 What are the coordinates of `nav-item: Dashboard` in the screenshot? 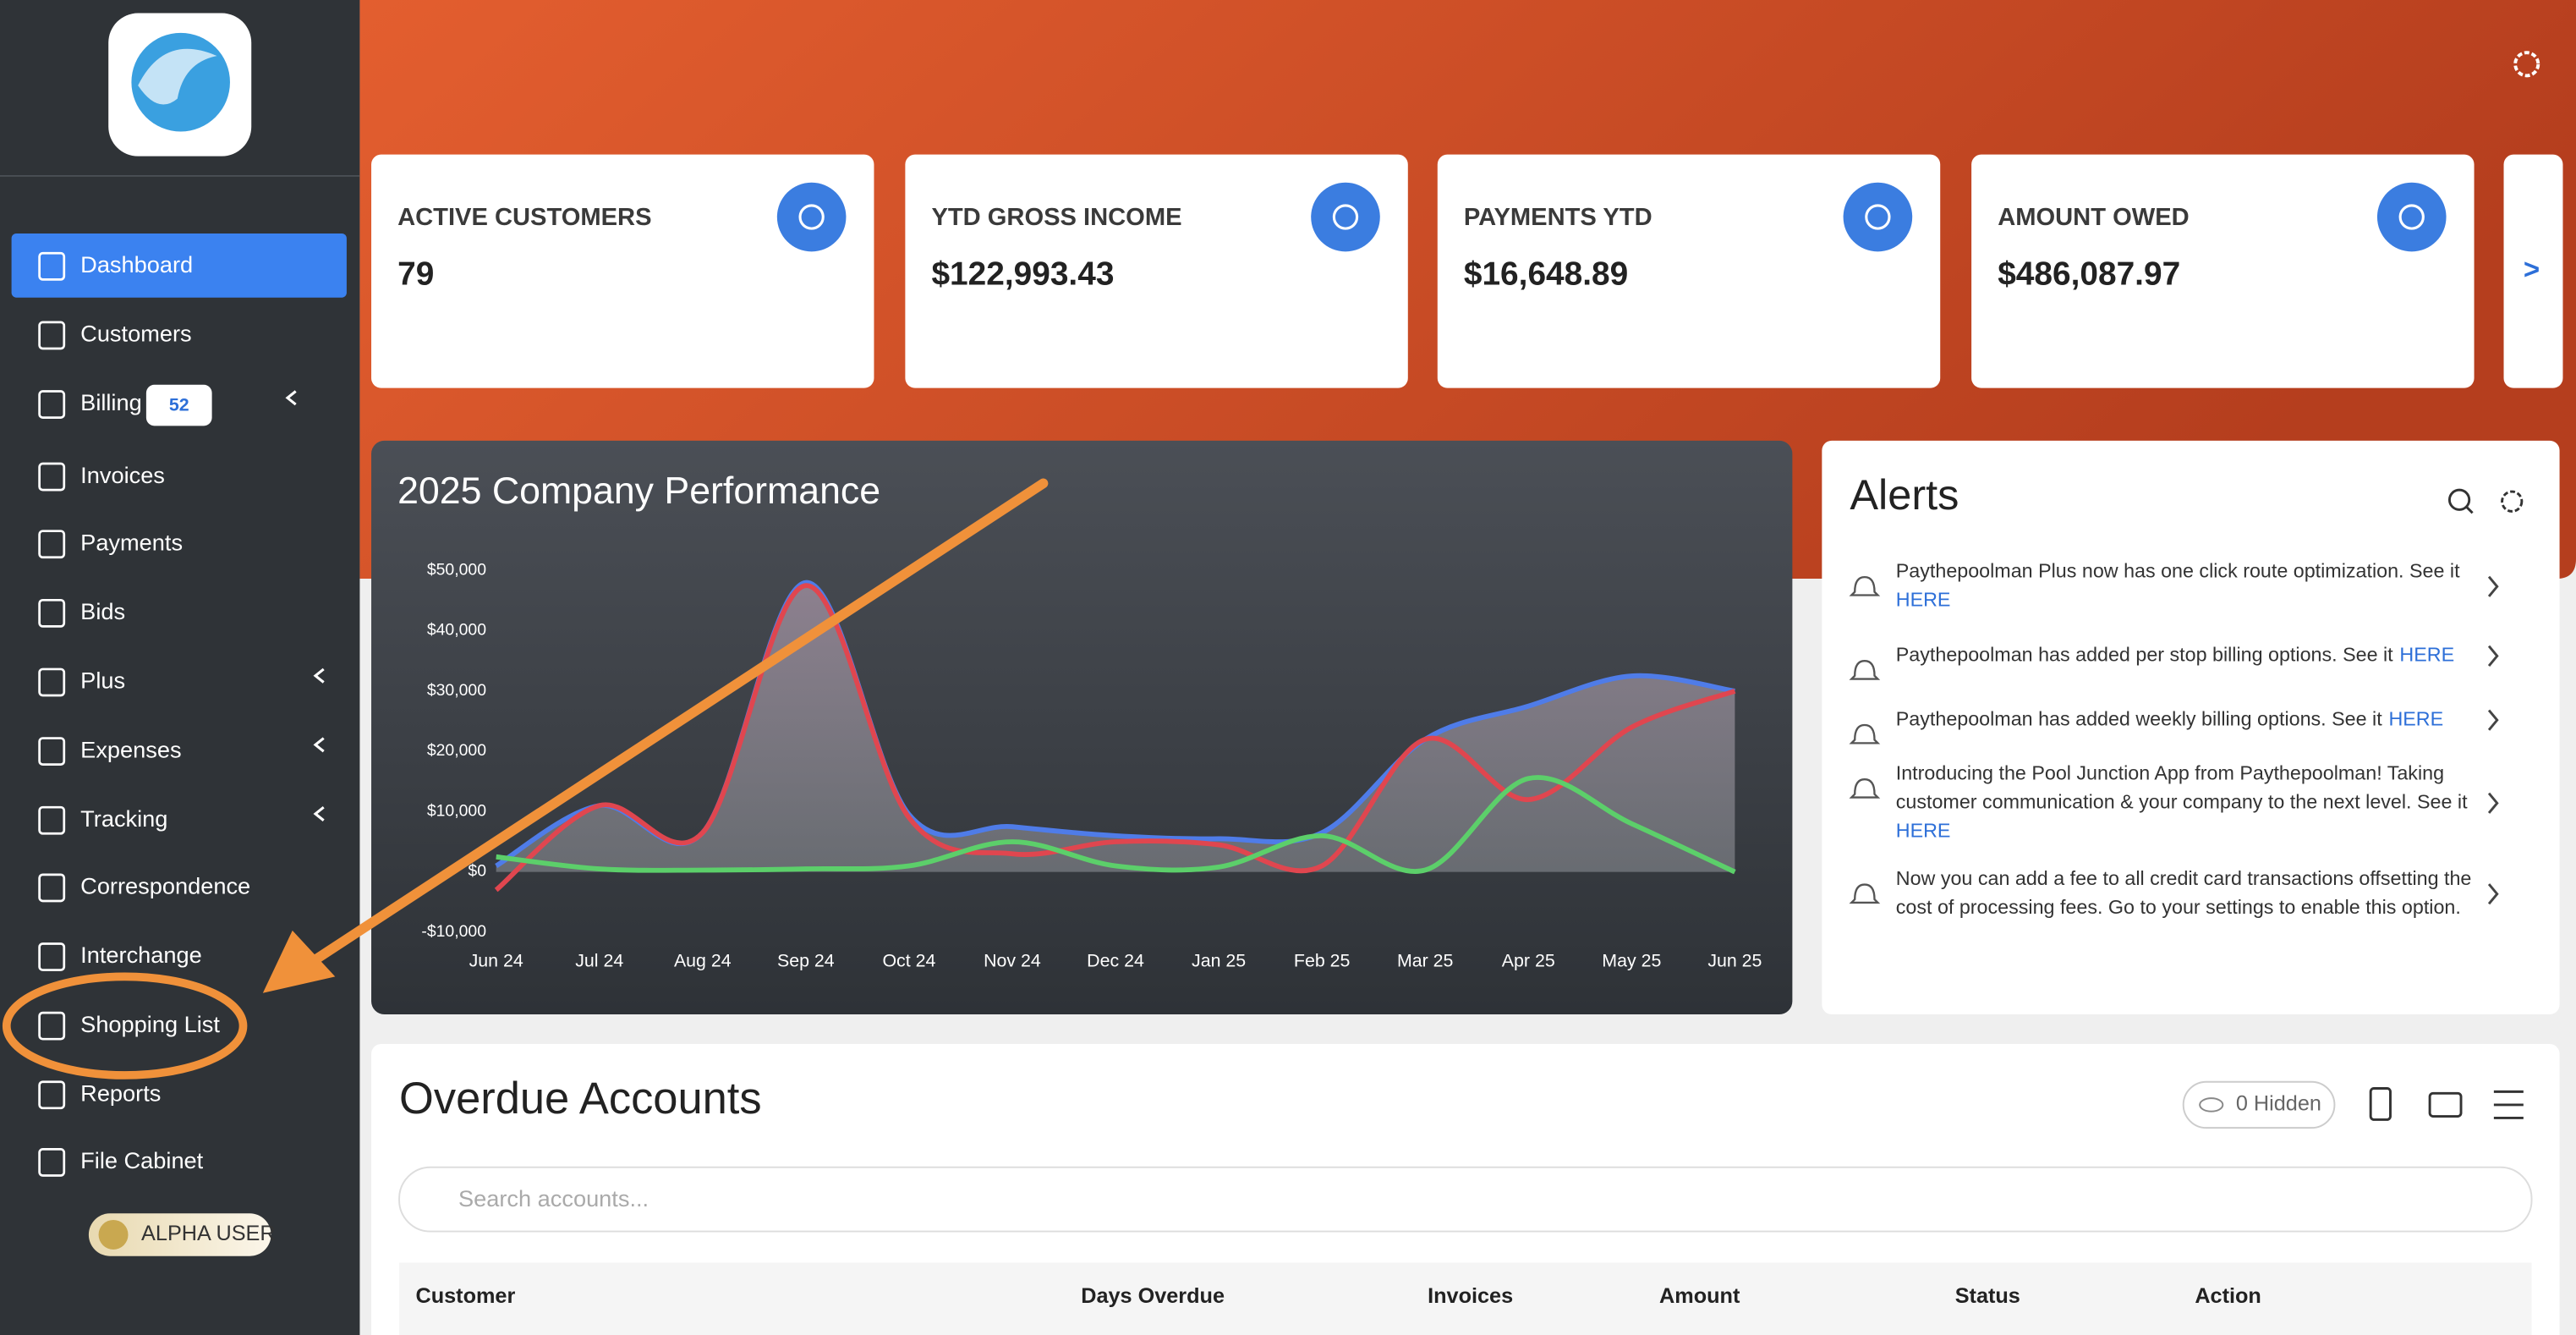 It's located at (136, 264).